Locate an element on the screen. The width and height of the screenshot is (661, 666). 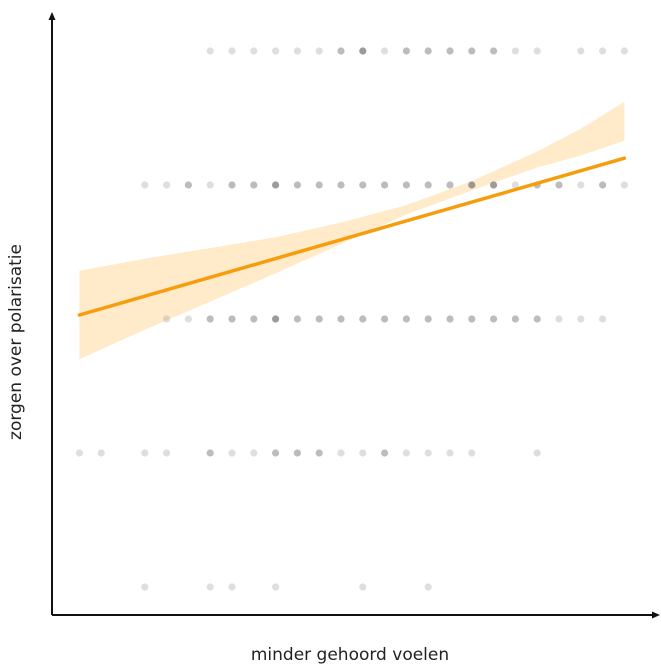
y-axis-arrow-icon is located at coordinates (52, 16).